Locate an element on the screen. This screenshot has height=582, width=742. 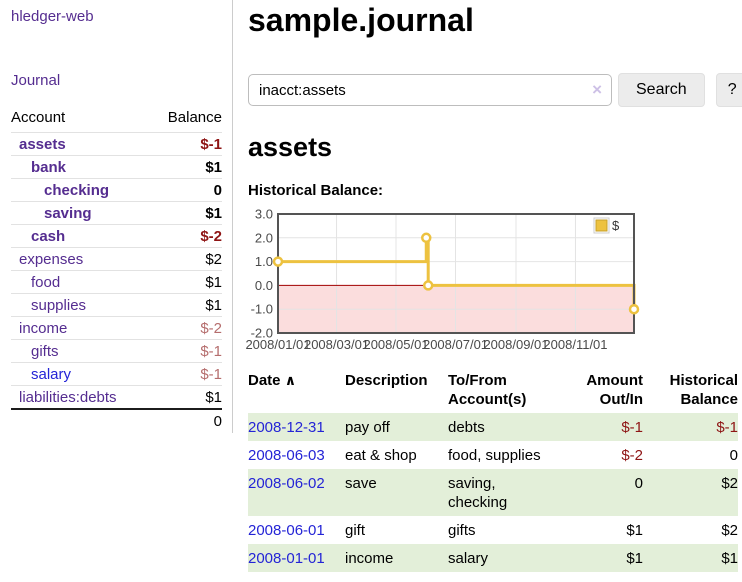
sidebar-account-saving: saving is located at coordinates (68, 213).